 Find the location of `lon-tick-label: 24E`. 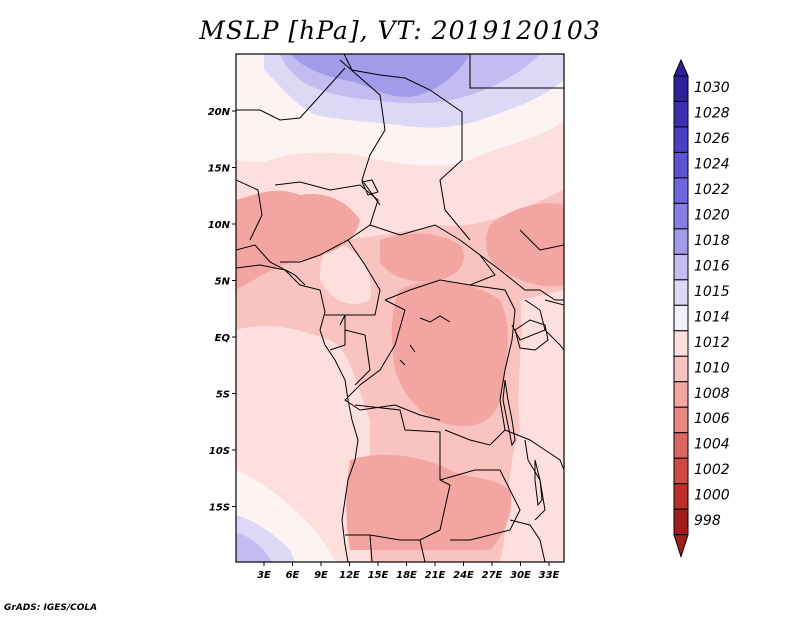

lon-tick-label: 24E is located at coordinates (463, 575).